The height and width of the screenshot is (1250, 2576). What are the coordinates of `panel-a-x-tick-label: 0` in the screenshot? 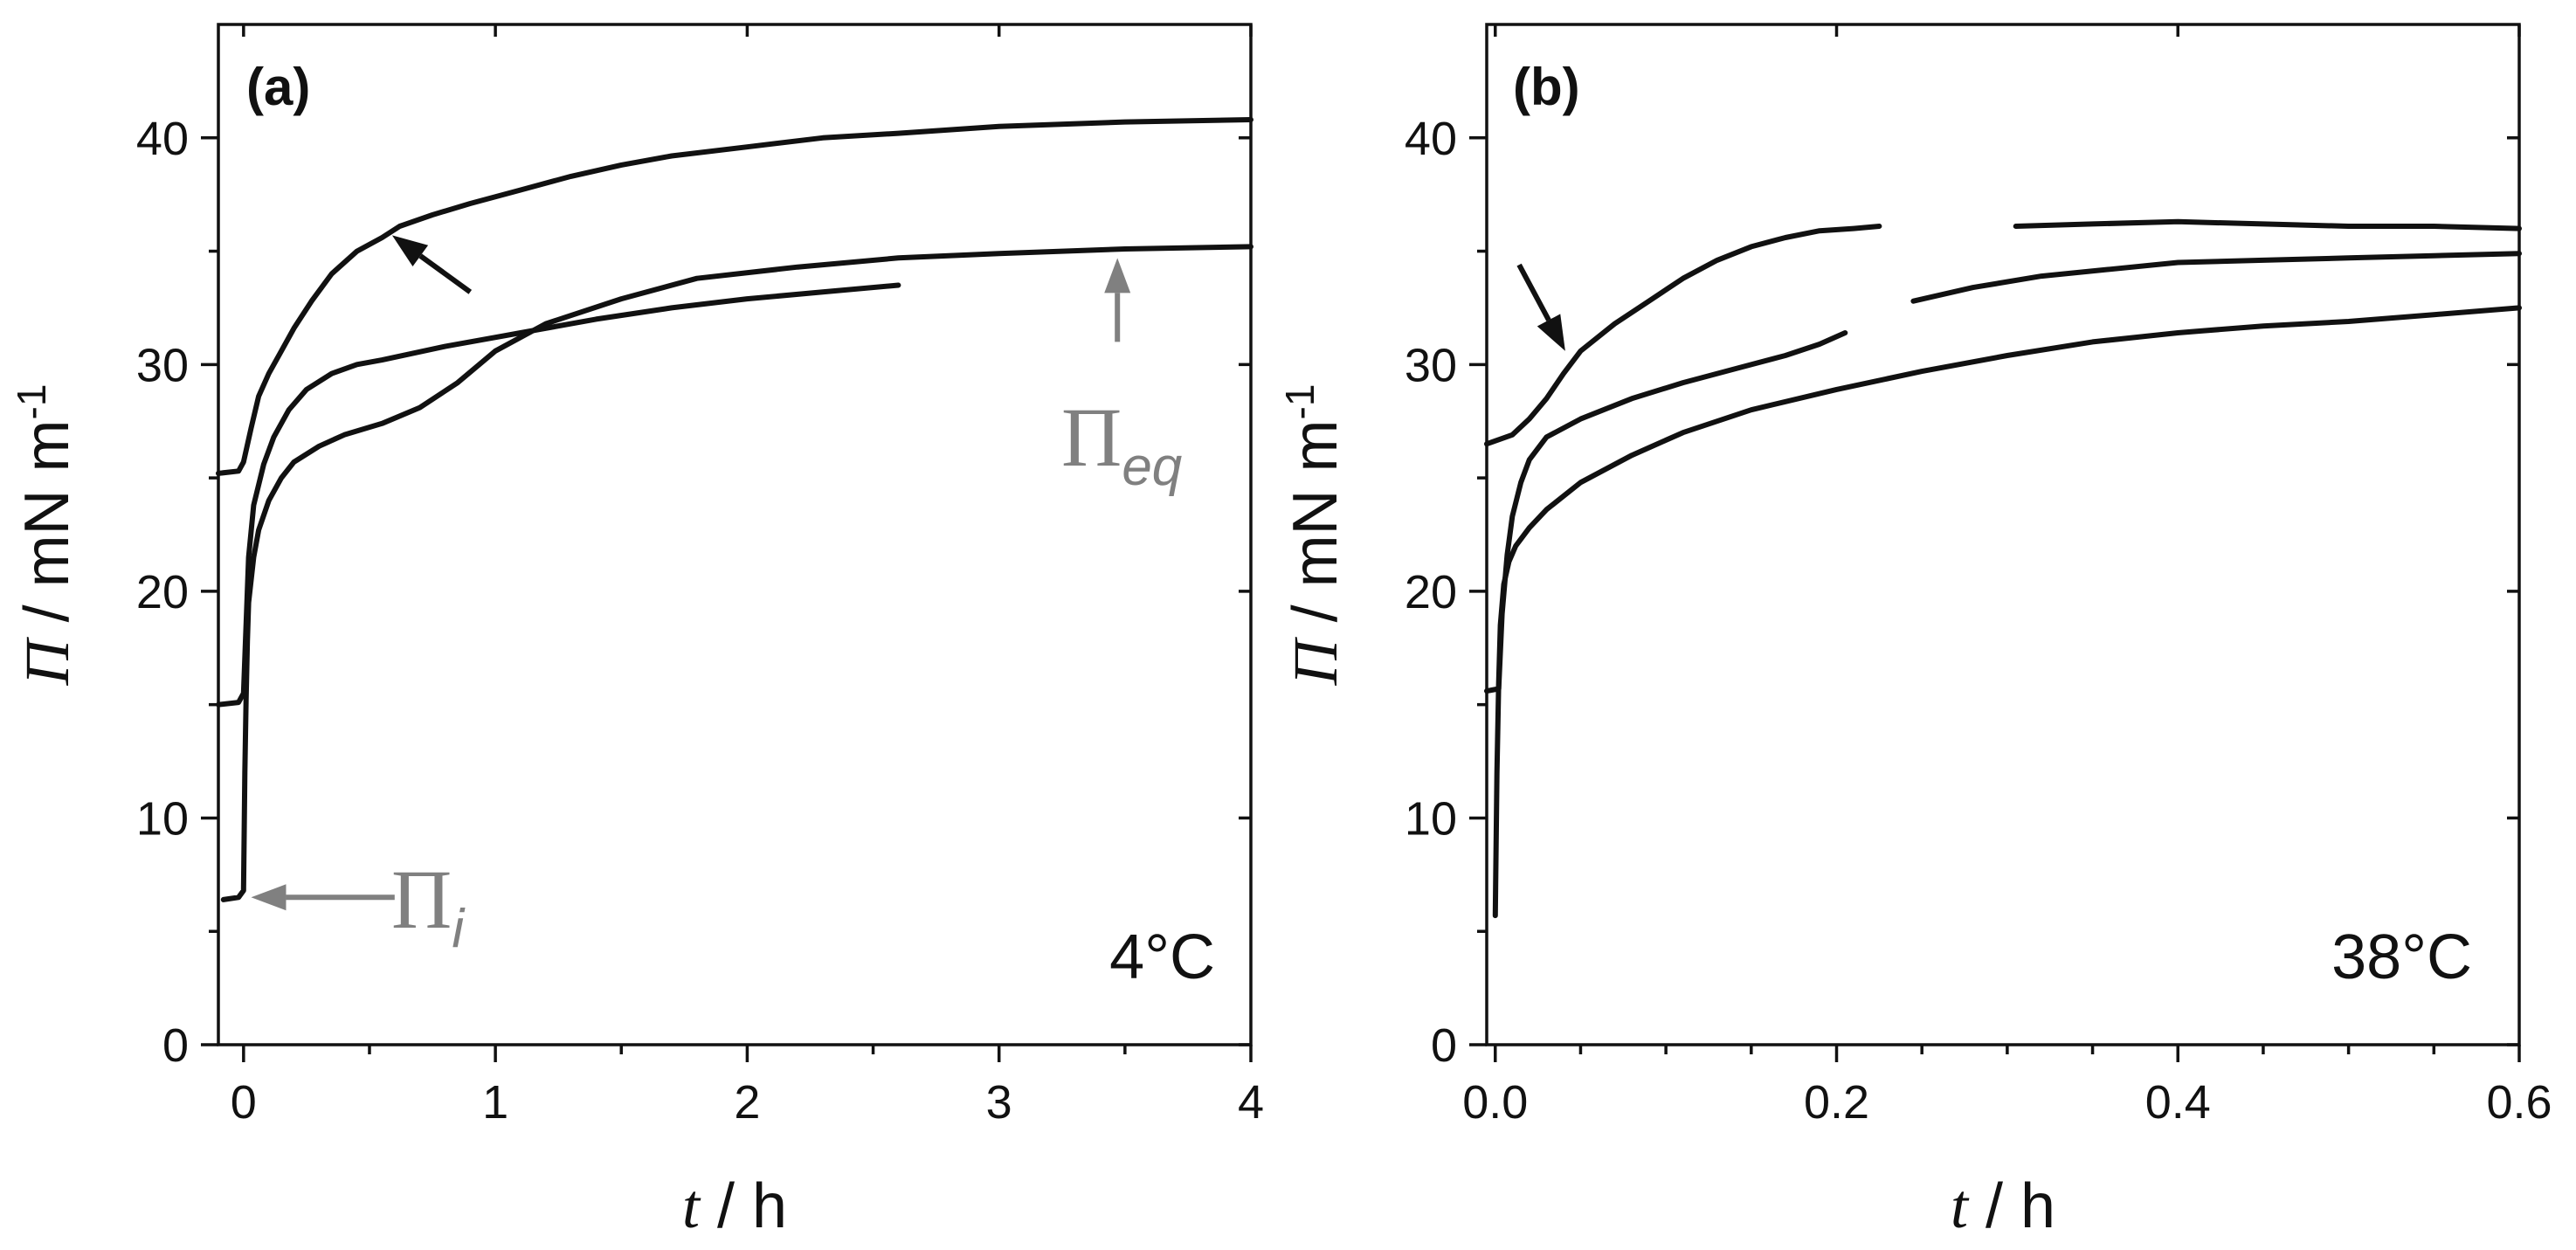 It's located at (244, 1102).